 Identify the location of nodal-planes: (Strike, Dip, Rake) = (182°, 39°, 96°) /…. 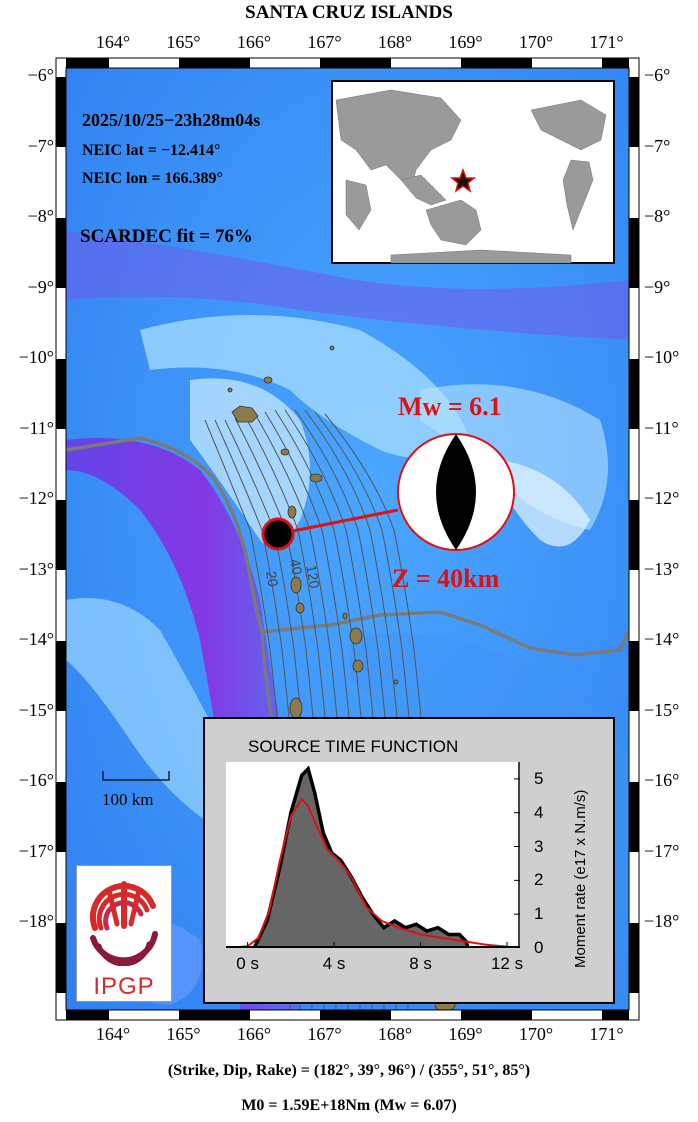
(349, 1070).